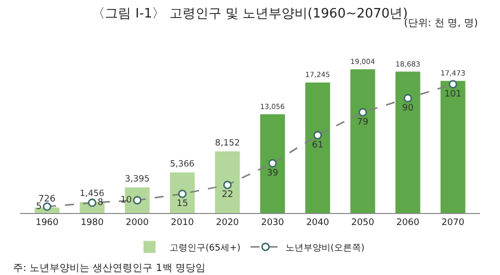 The image size is (500, 275). What do you see at coordinates (408, 223) in the screenshot?
I see `x-tick-label: 2060` at bounding box center [408, 223].